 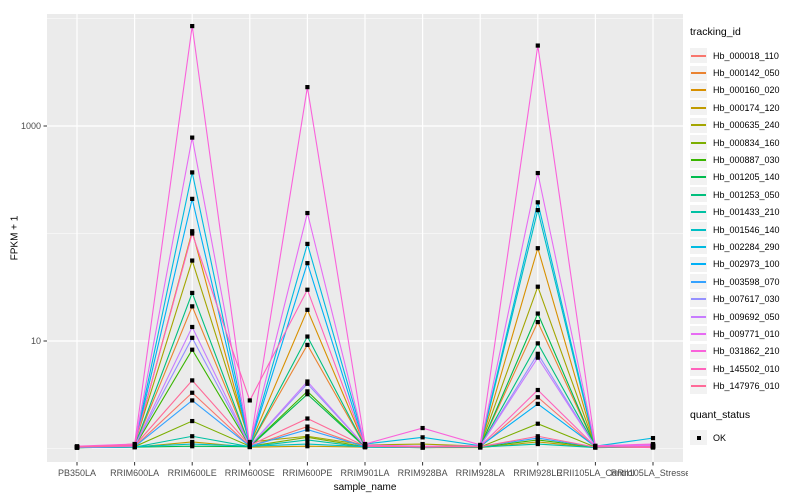 I want to click on legend-item-label: Hb_003598_070, so click(x=746, y=281).